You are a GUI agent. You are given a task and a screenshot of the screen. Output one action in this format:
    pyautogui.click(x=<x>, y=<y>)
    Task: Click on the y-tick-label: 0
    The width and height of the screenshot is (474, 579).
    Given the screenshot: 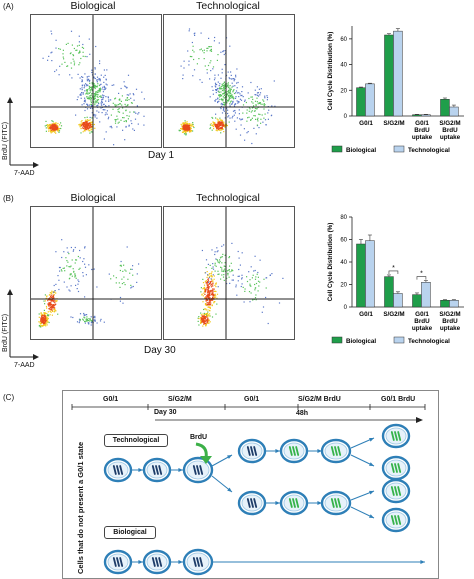 What is the action you would take?
    pyautogui.click(x=346, y=117)
    